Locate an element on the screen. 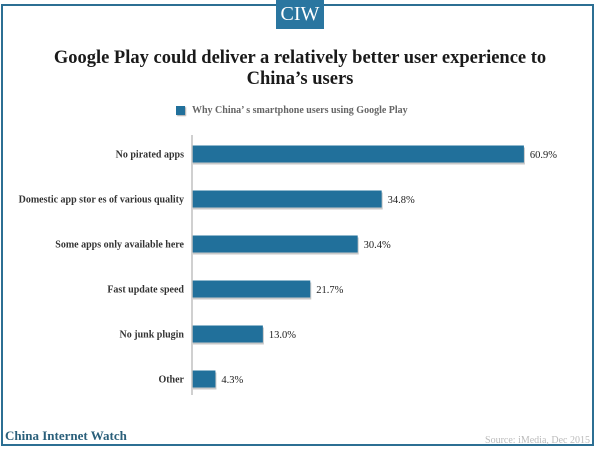 The width and height of the screenshot is (600, 450). category-label: No junk plugin is located at coordinates (152, 335).